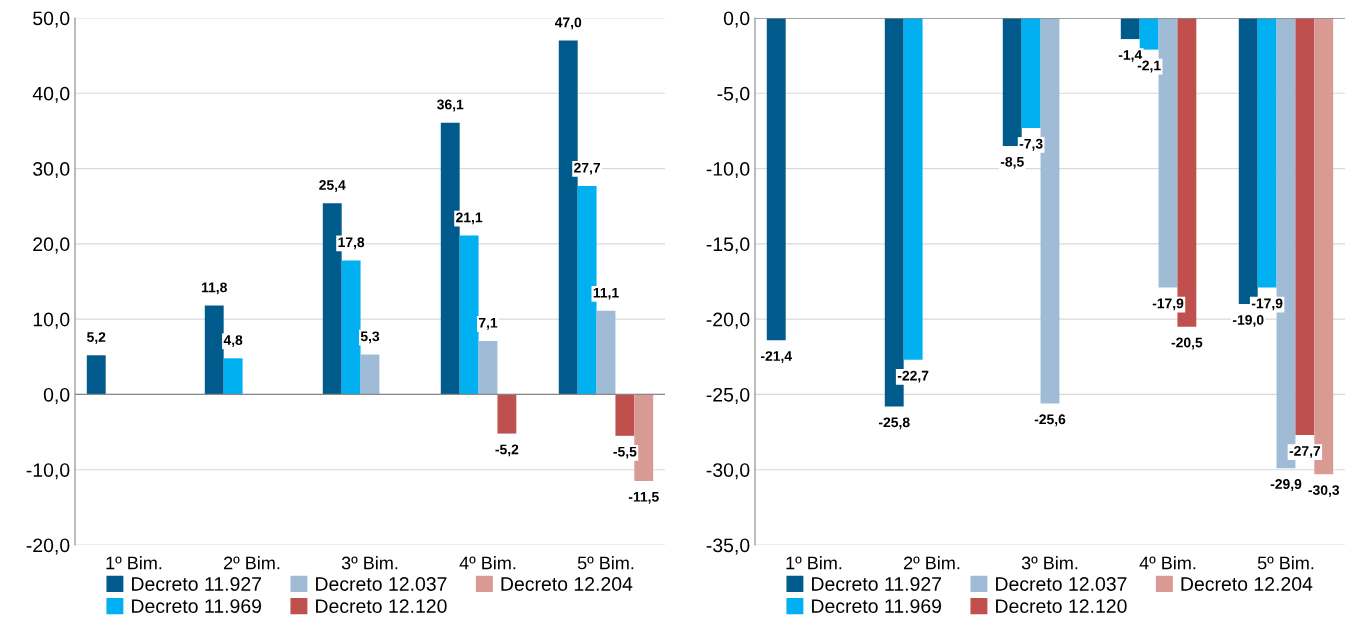 This screenshot has width=1354, height=632. I want to click on y-tick-label: -30,0, so click(728, 471).